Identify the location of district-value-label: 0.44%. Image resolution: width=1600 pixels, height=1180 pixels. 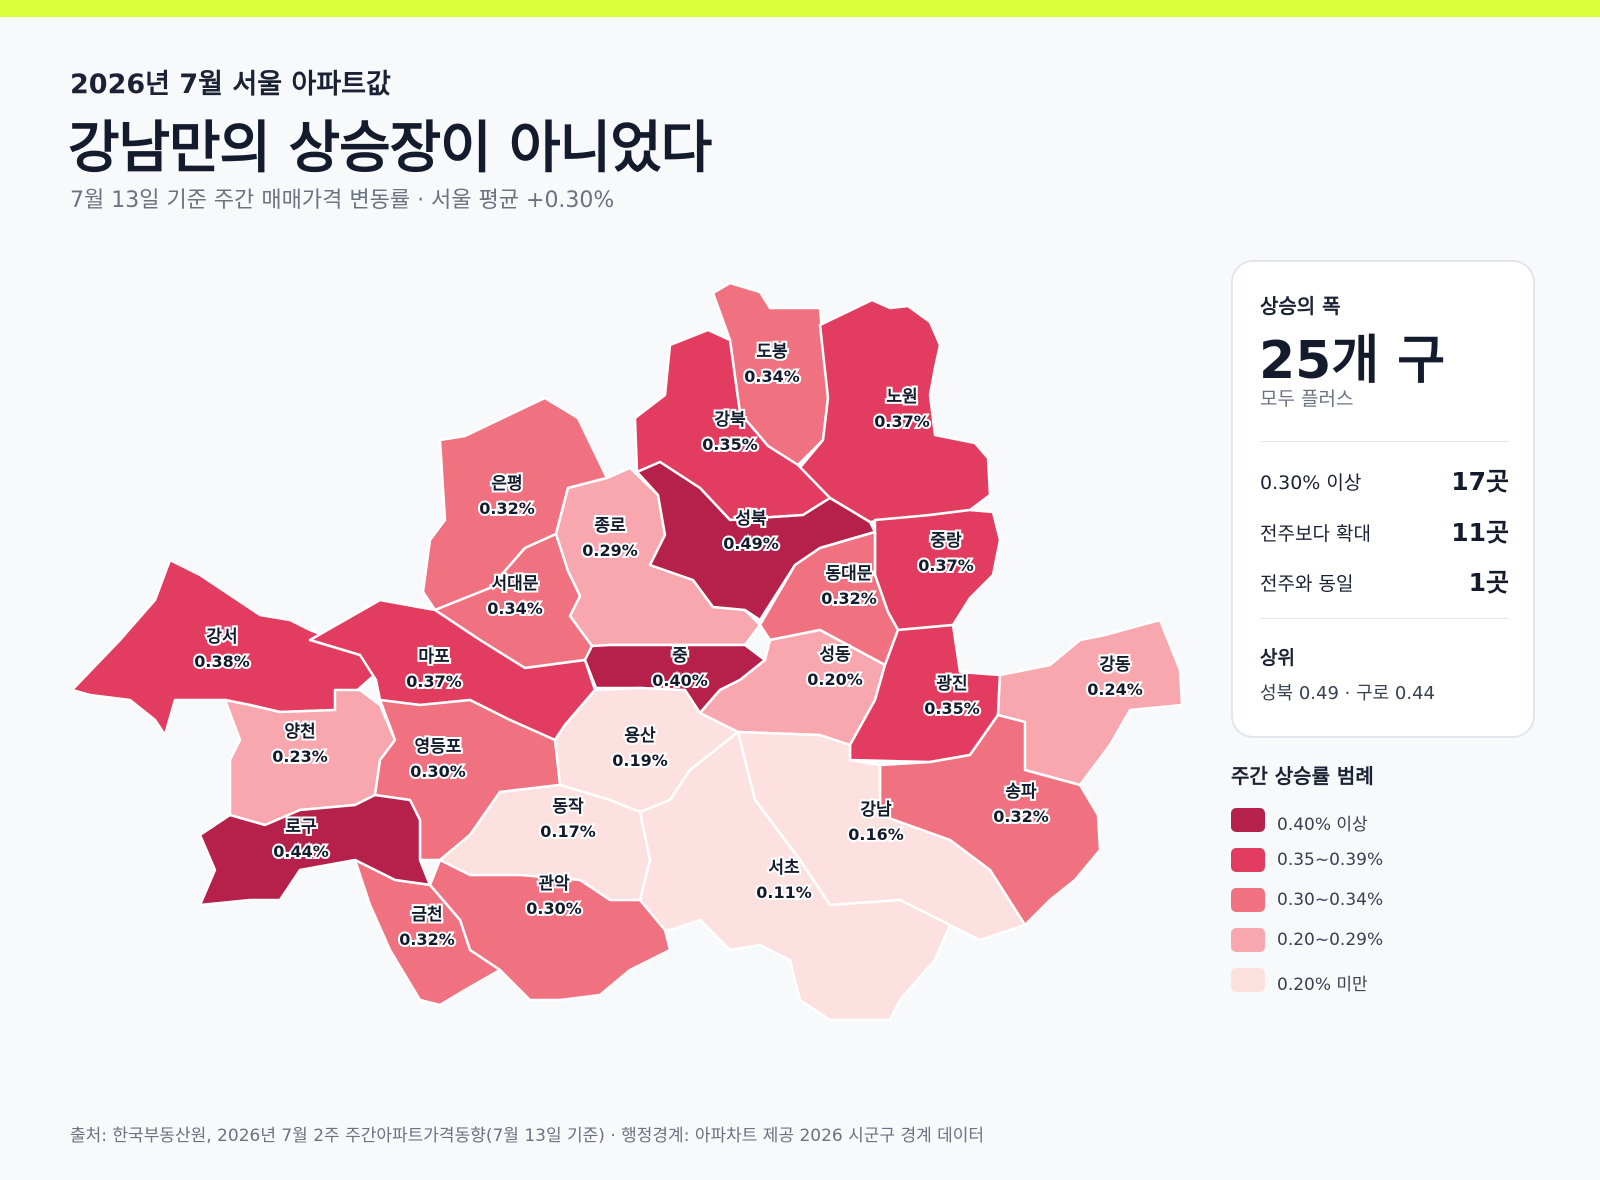
(301, 851).